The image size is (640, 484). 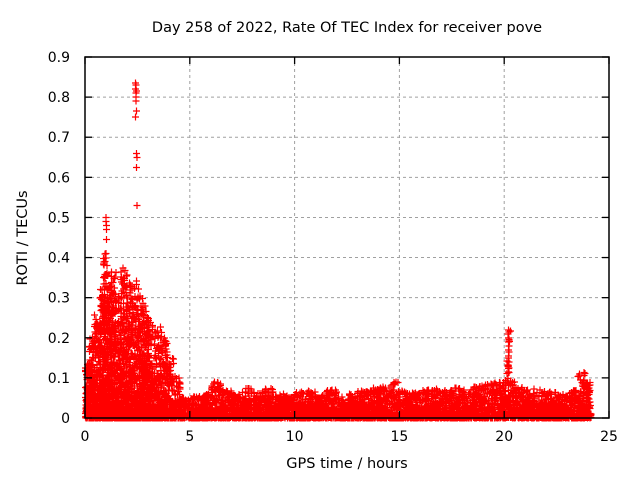 What do you see at coordinates (59, 138) in the screenshot?
I see `y-tick-label: 0.7` at bounding box center [59, 138].